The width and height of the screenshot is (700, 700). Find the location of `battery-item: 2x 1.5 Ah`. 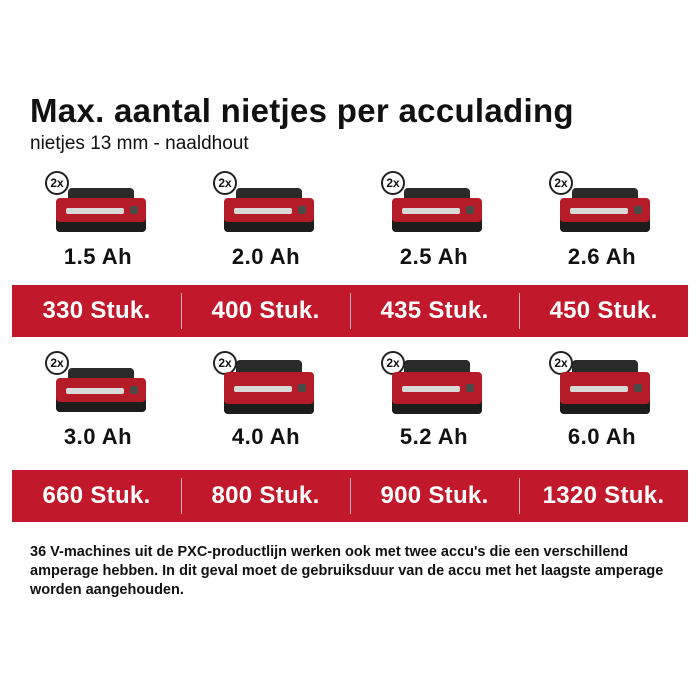

battery-item: 2x 1.5 Ah is located at coordinates (98, 223).